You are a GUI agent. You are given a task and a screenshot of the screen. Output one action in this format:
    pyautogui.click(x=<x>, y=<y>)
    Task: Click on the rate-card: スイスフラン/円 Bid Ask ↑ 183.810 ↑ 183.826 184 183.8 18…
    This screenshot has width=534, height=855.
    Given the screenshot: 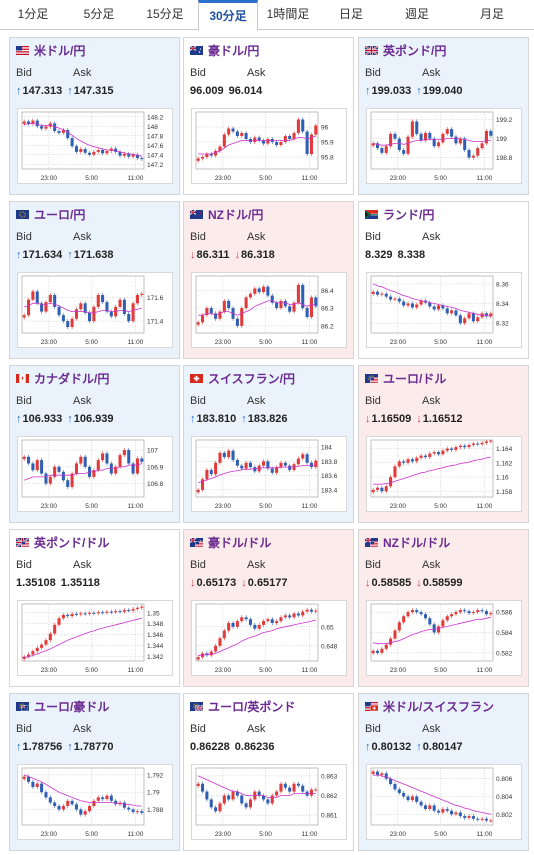 What is the action you would take?
    pyautogui.click(x=268, y=444)
    